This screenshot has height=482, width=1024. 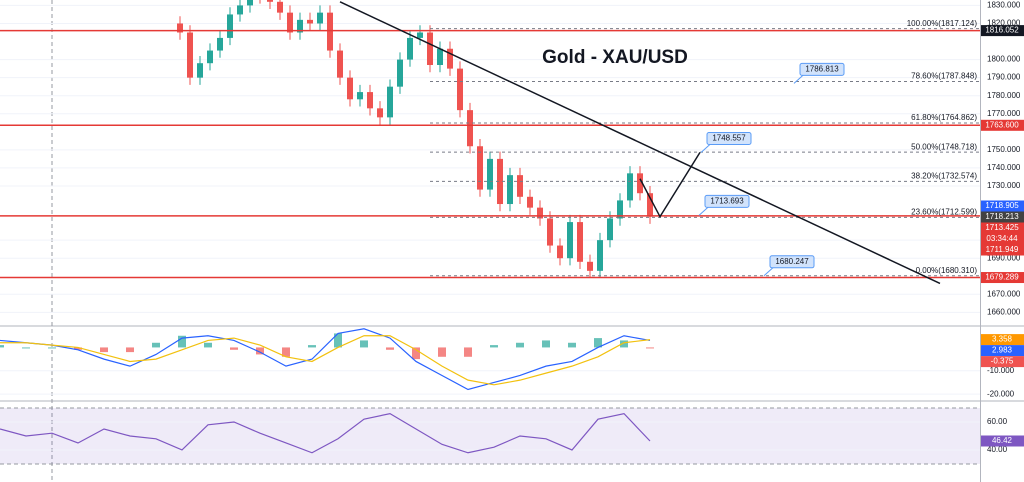 What do you see at coordinates (1001, 370) in the screenshot?
I see `y-tick-label: -10.000` at bounding box center [1001, 370].